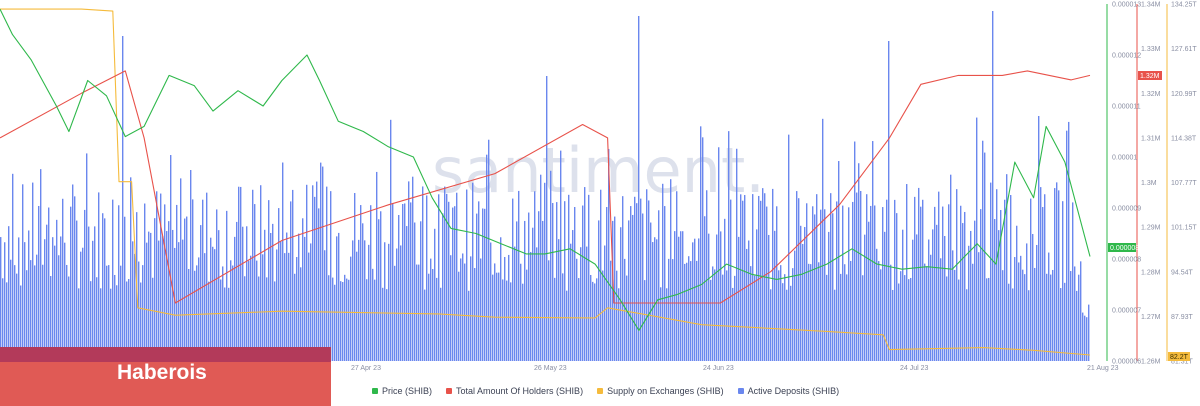 Image resolution: width=1200 pixels, height=406 pixels. What do you see at coordinates (1151, 5) in the screenshot?
I see `holders-axis-tick: 1.34M` at bounding box center [1151, 5].